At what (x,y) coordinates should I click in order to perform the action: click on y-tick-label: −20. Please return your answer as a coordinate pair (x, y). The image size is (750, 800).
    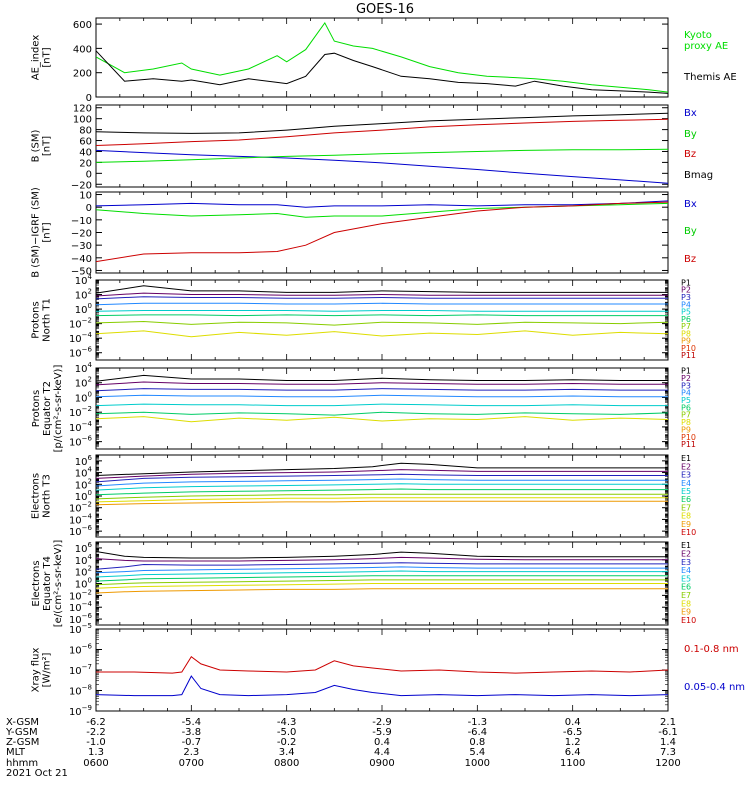
    Looking at the image, I should click on (81, 234).